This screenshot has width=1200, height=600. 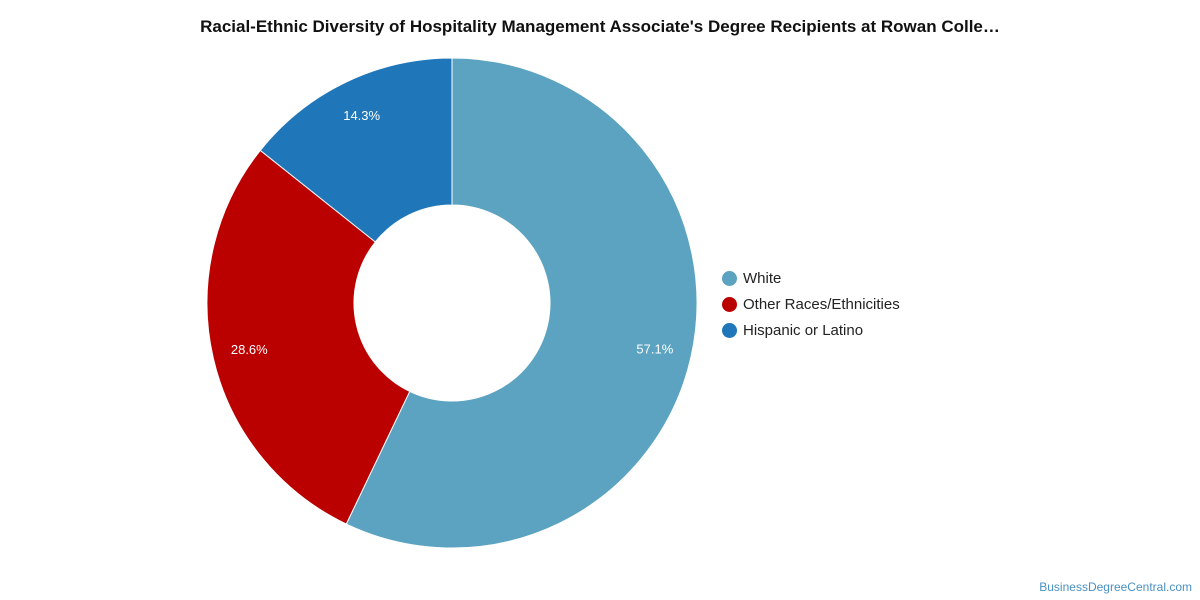 I want to click on watermark: BusinessDegreeCentral.com, so click(x=1115, y=587).